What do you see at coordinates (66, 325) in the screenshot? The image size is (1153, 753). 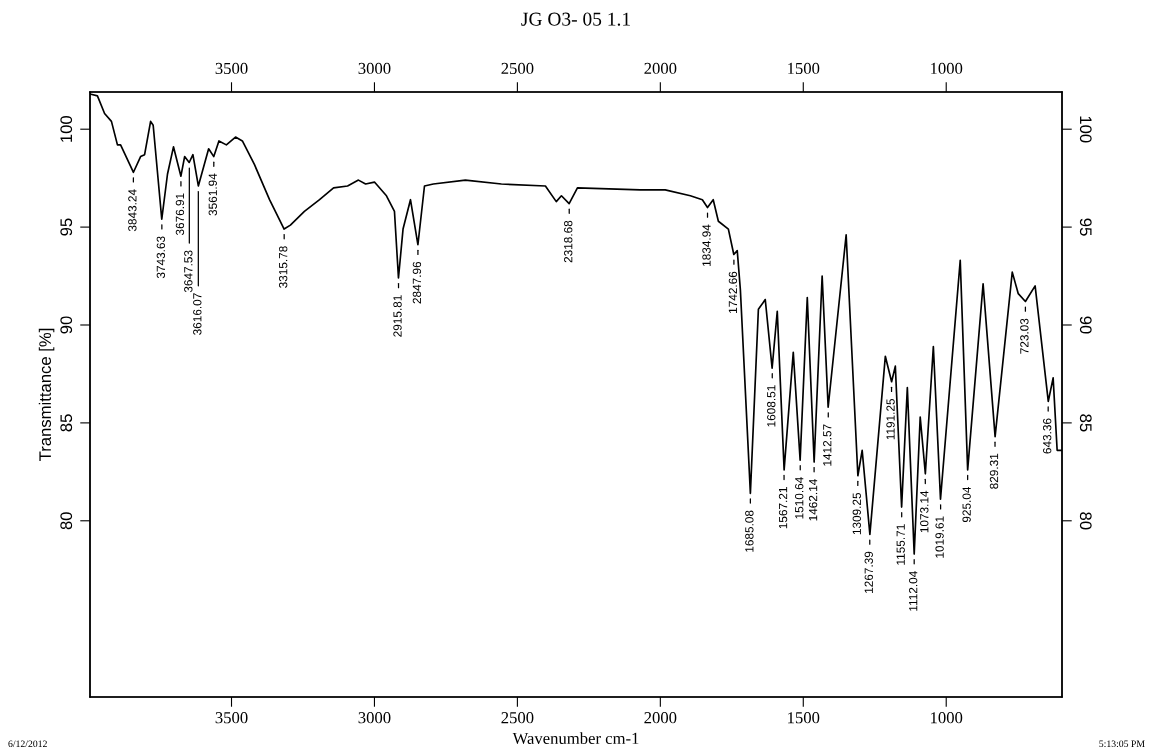 I see `y-tick-label: 90` at bounding box center [66, 325].